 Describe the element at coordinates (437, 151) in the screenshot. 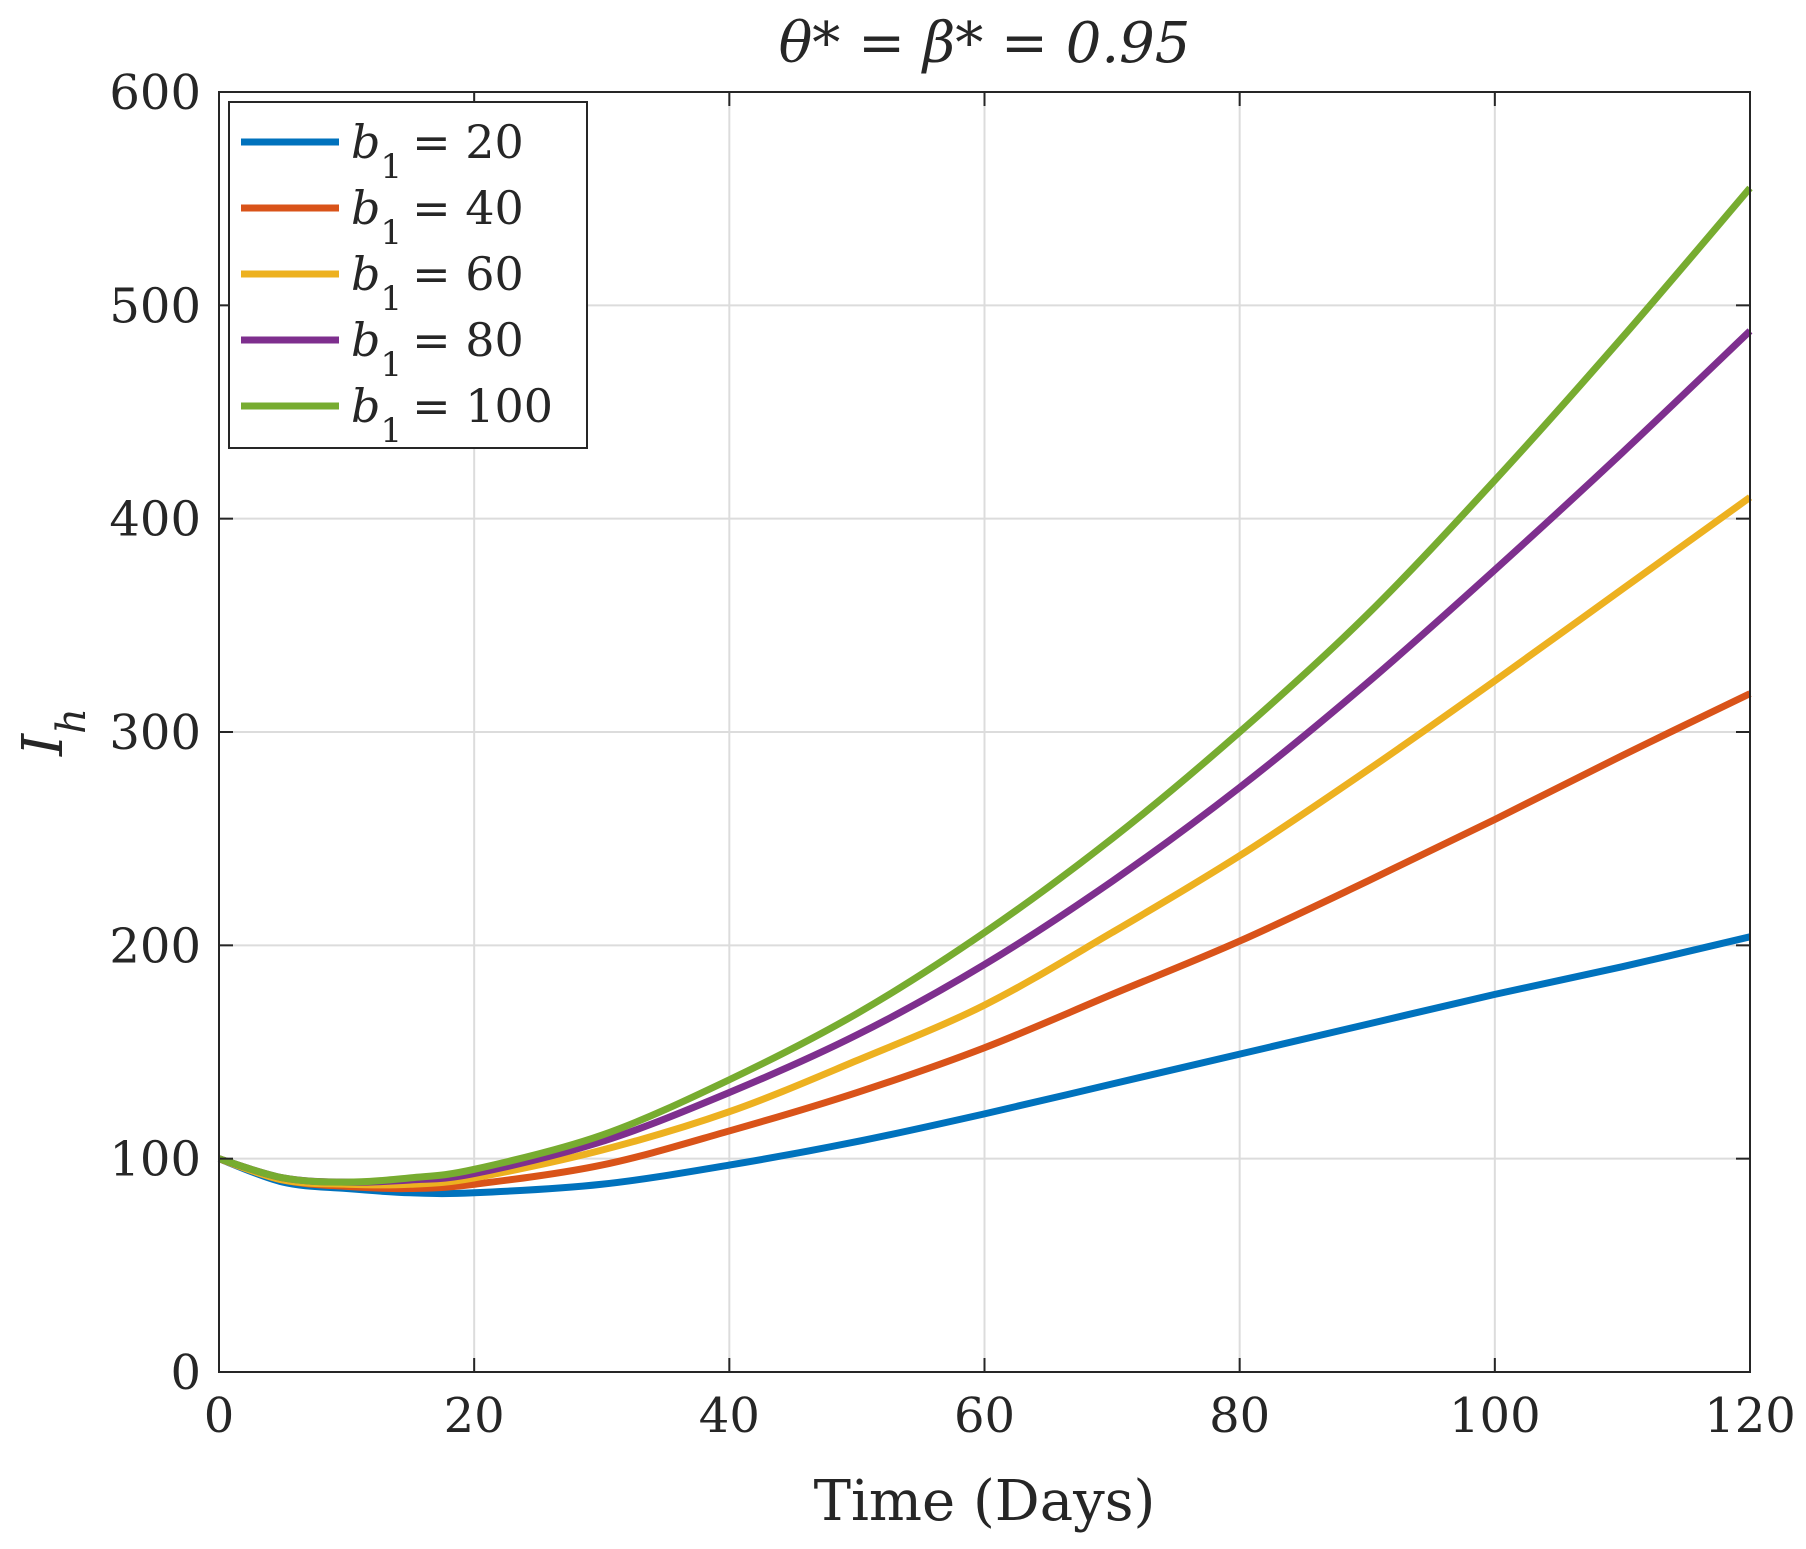

I see `legend-label: b1 = 20` at that location.